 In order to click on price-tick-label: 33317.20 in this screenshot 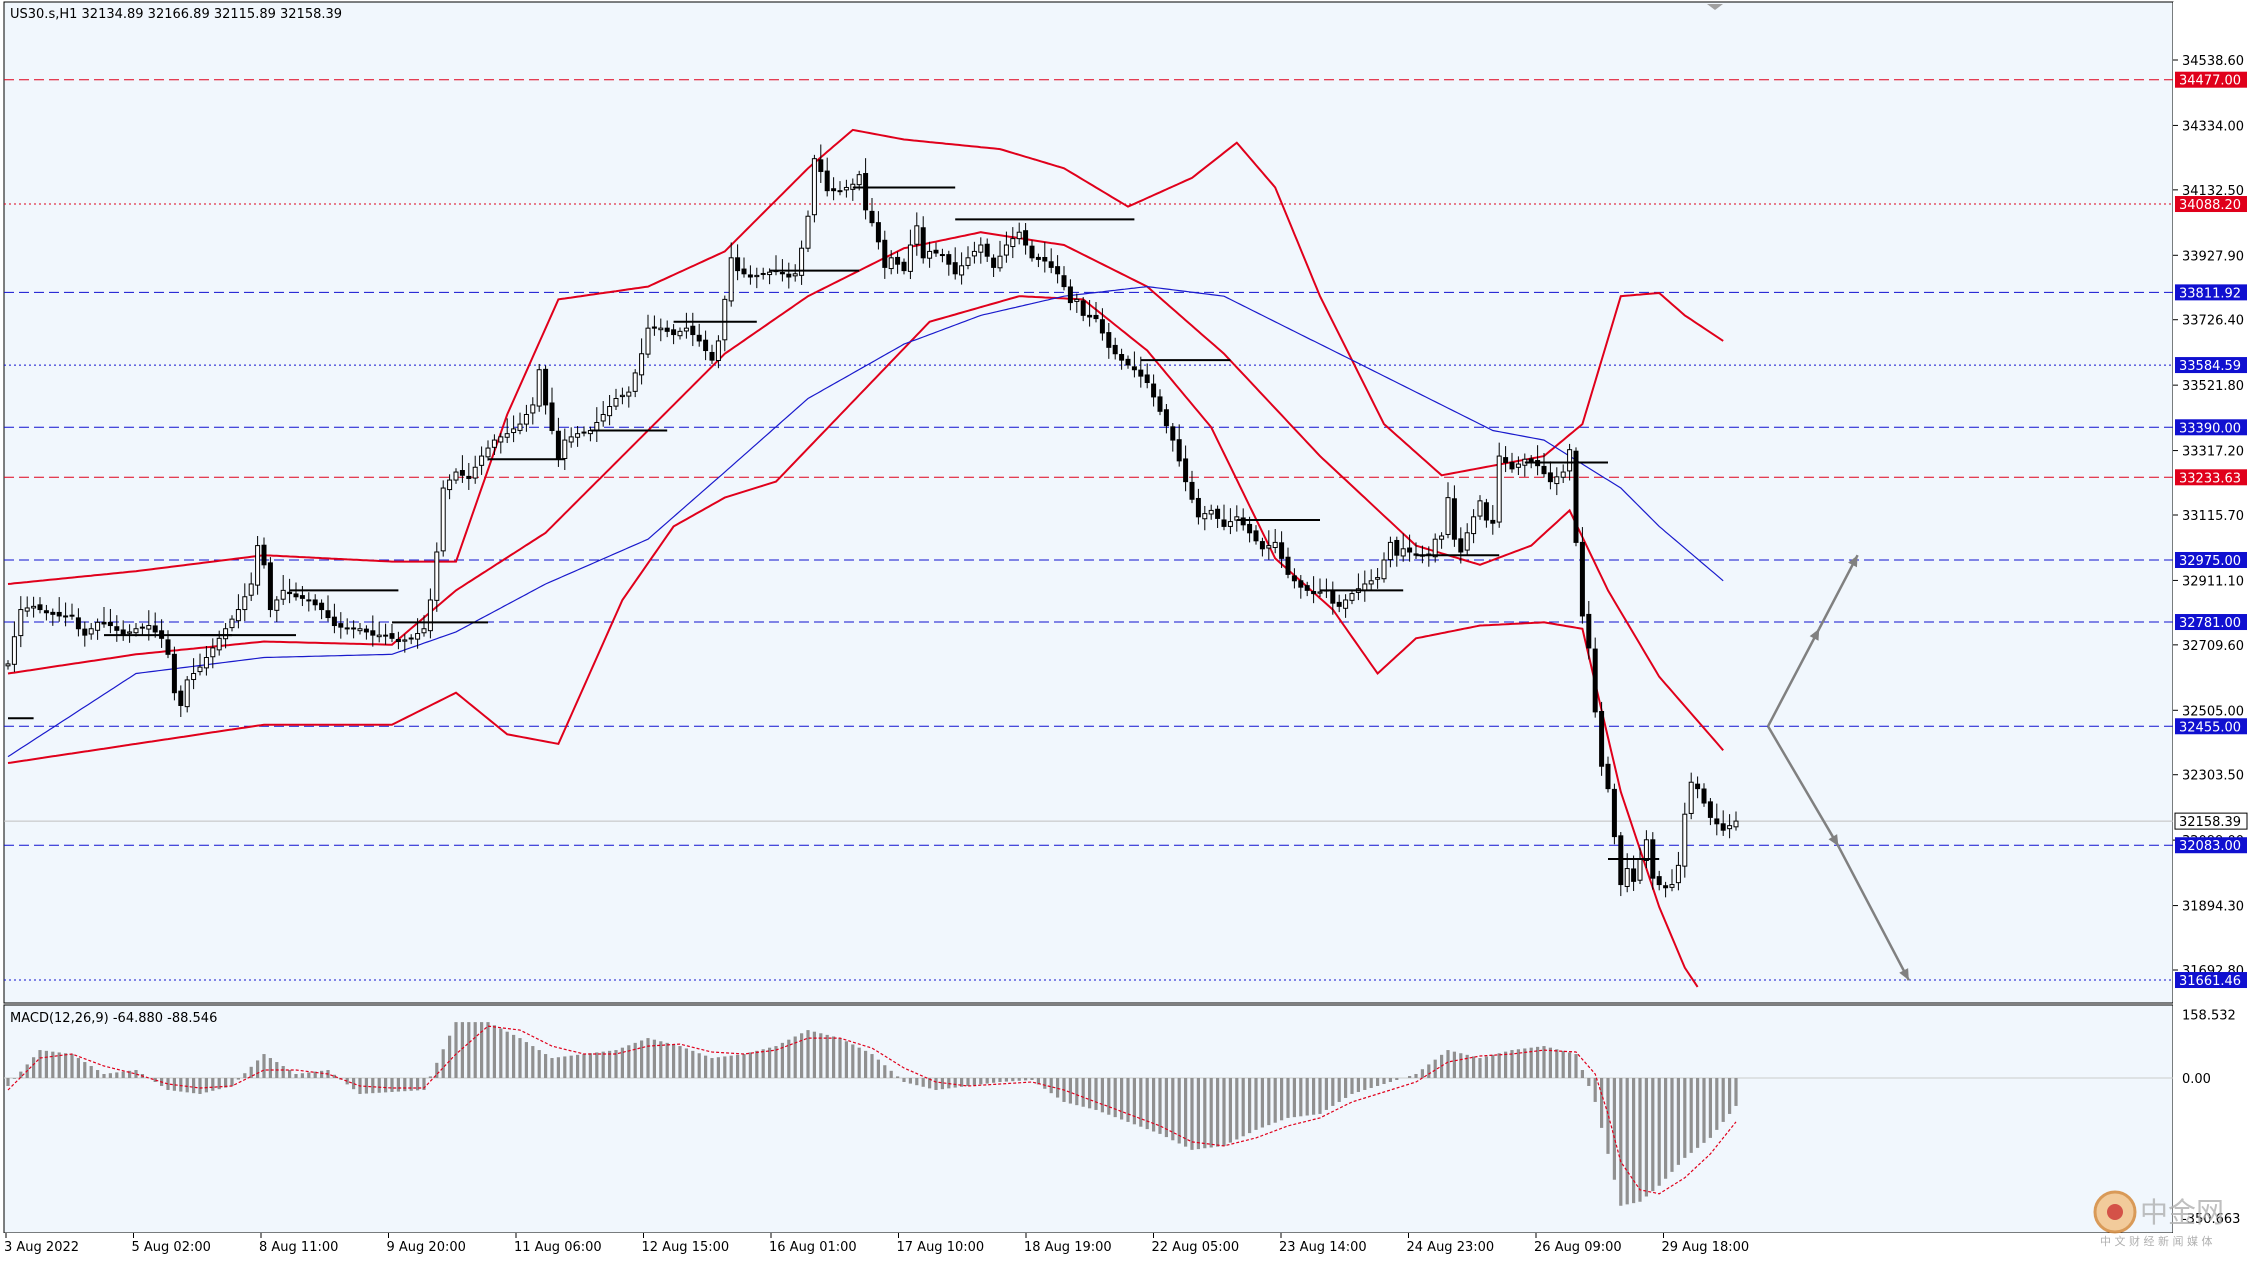, I will do `click(2213, 452)`.